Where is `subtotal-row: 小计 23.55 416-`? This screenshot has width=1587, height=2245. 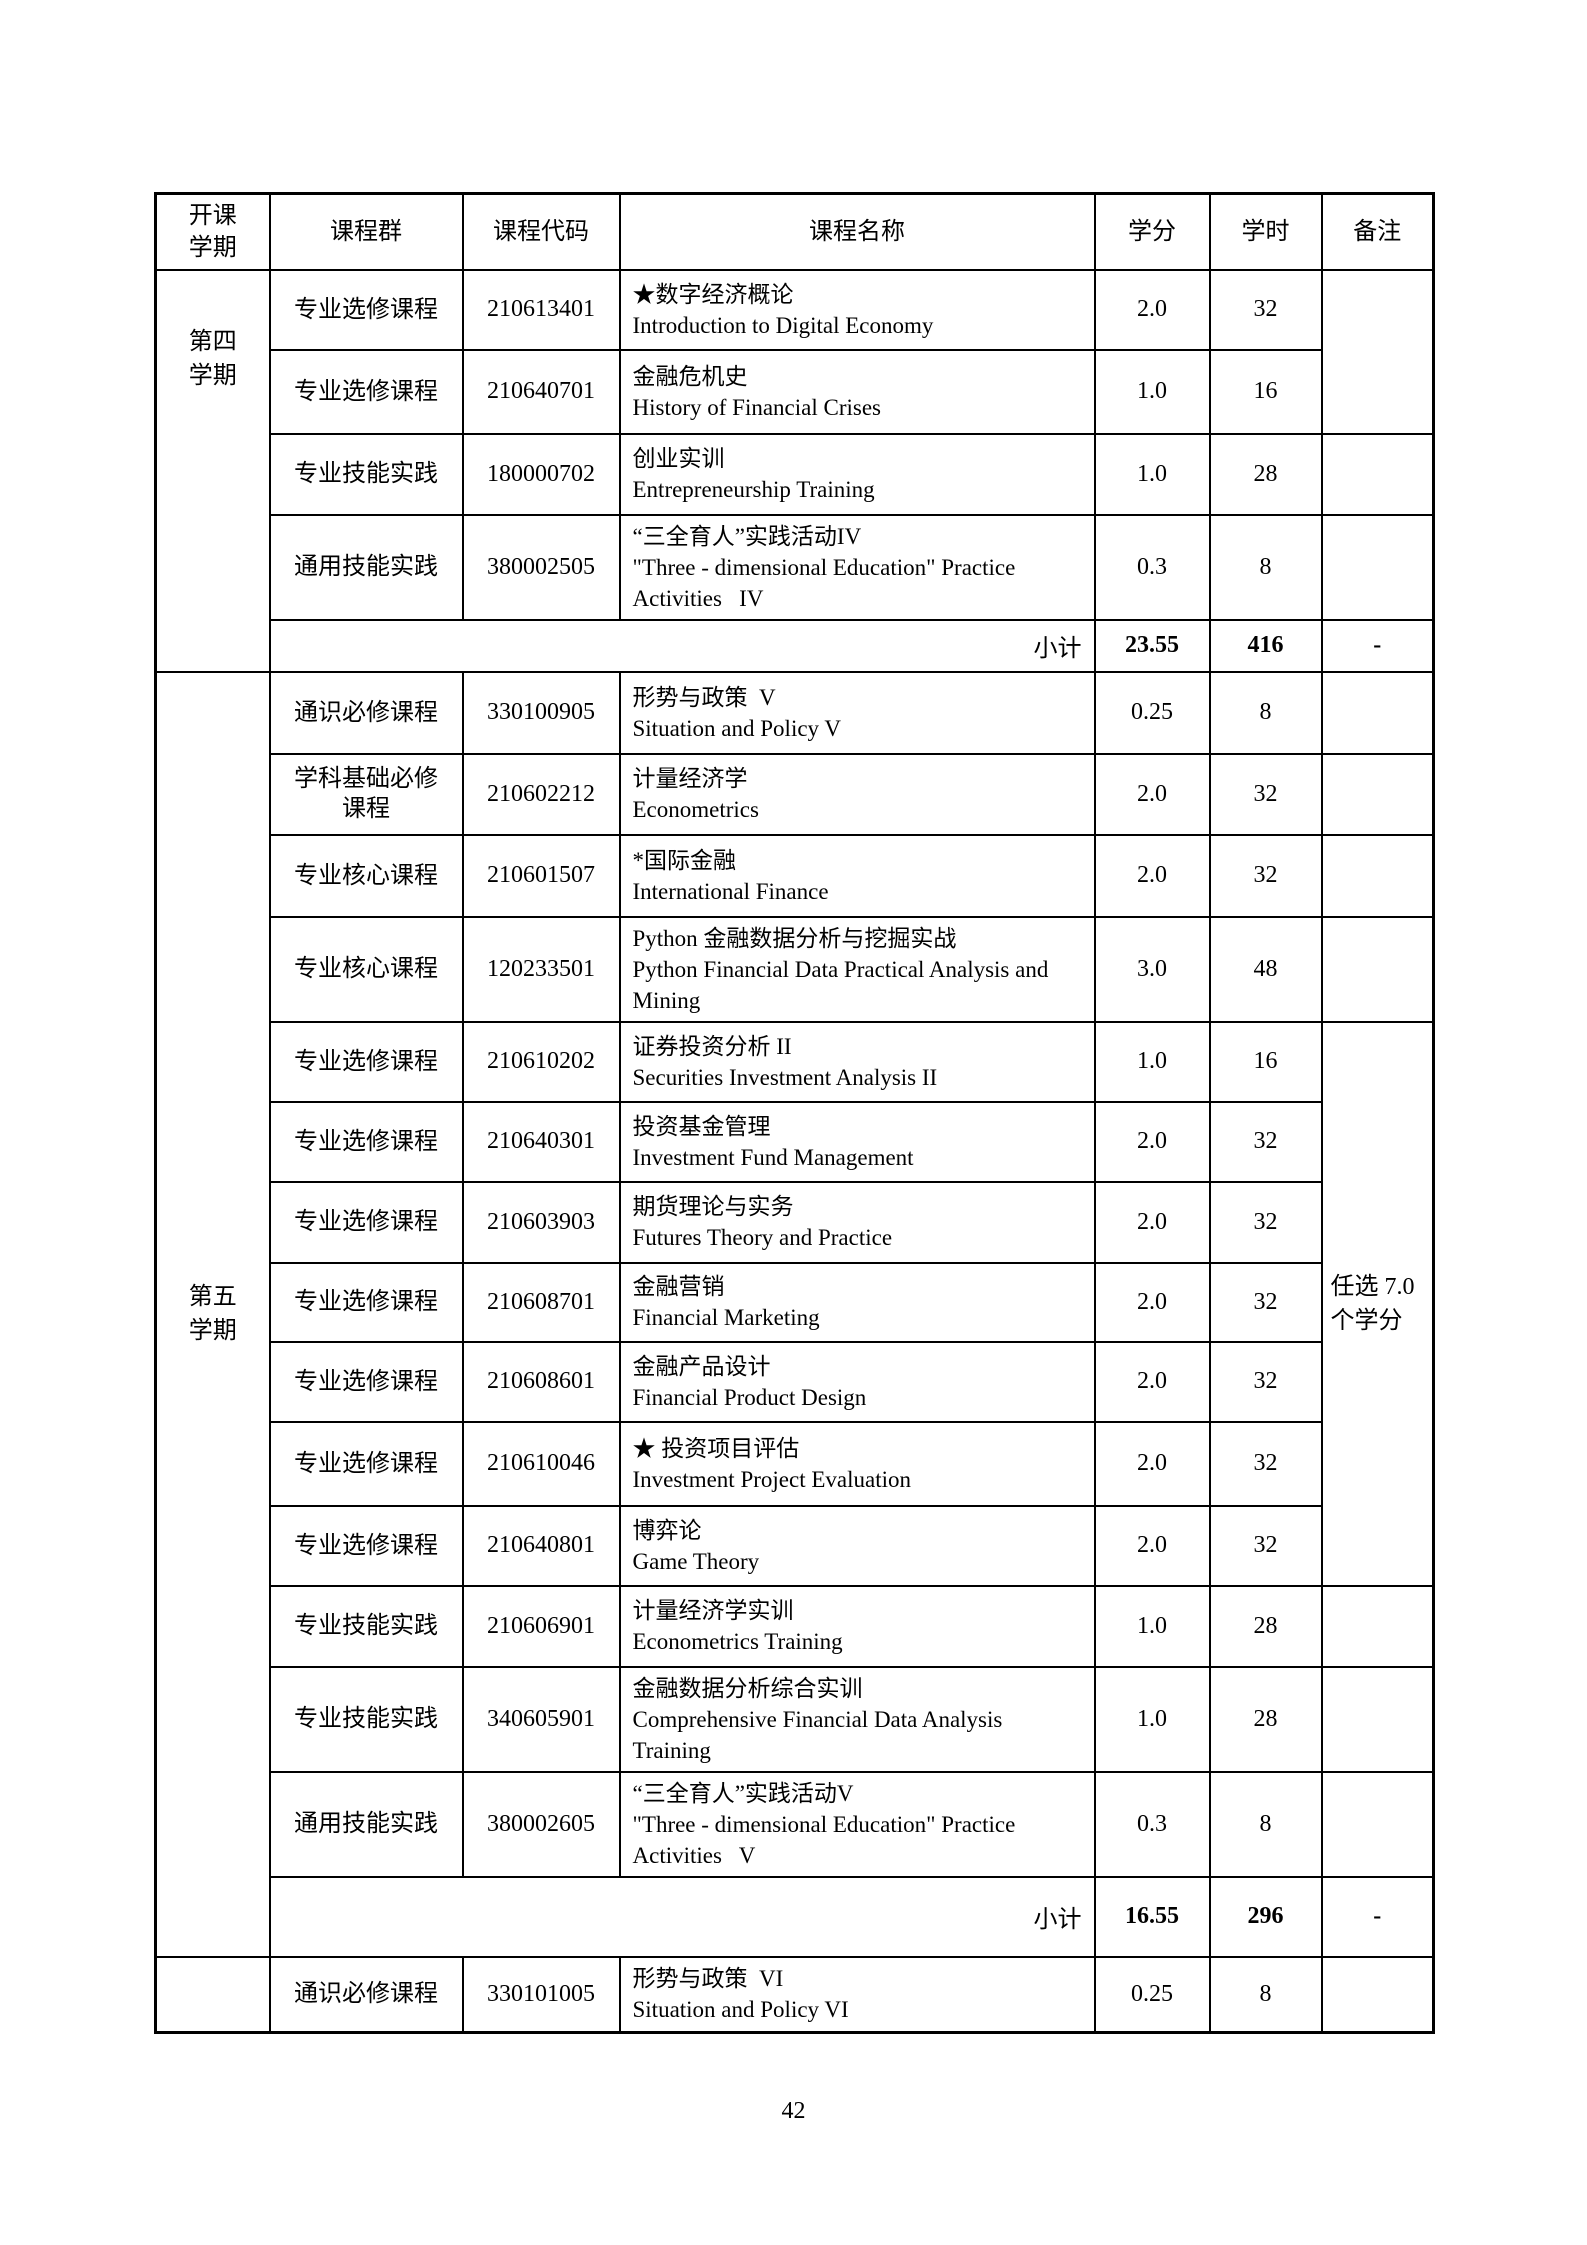 subtotal-row: 小计 23.55 416- is located at coordinates (795, 645).